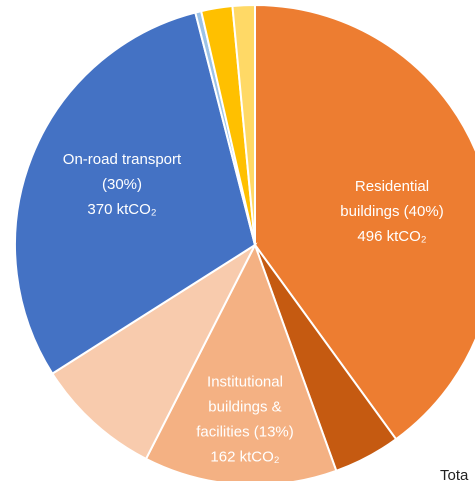  Describe the element at coordinates (244, 456) in the screenshot. I see `slice-label: 162 ktCO₂` at that location.